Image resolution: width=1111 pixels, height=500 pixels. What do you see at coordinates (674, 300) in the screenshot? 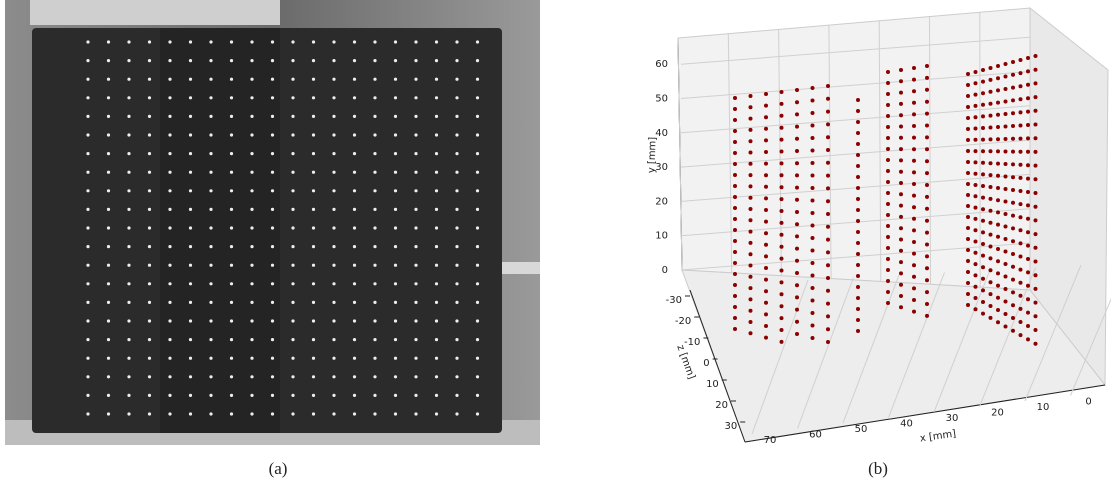
I see `z-tick-label: -30` at bounding box center [674, 300].